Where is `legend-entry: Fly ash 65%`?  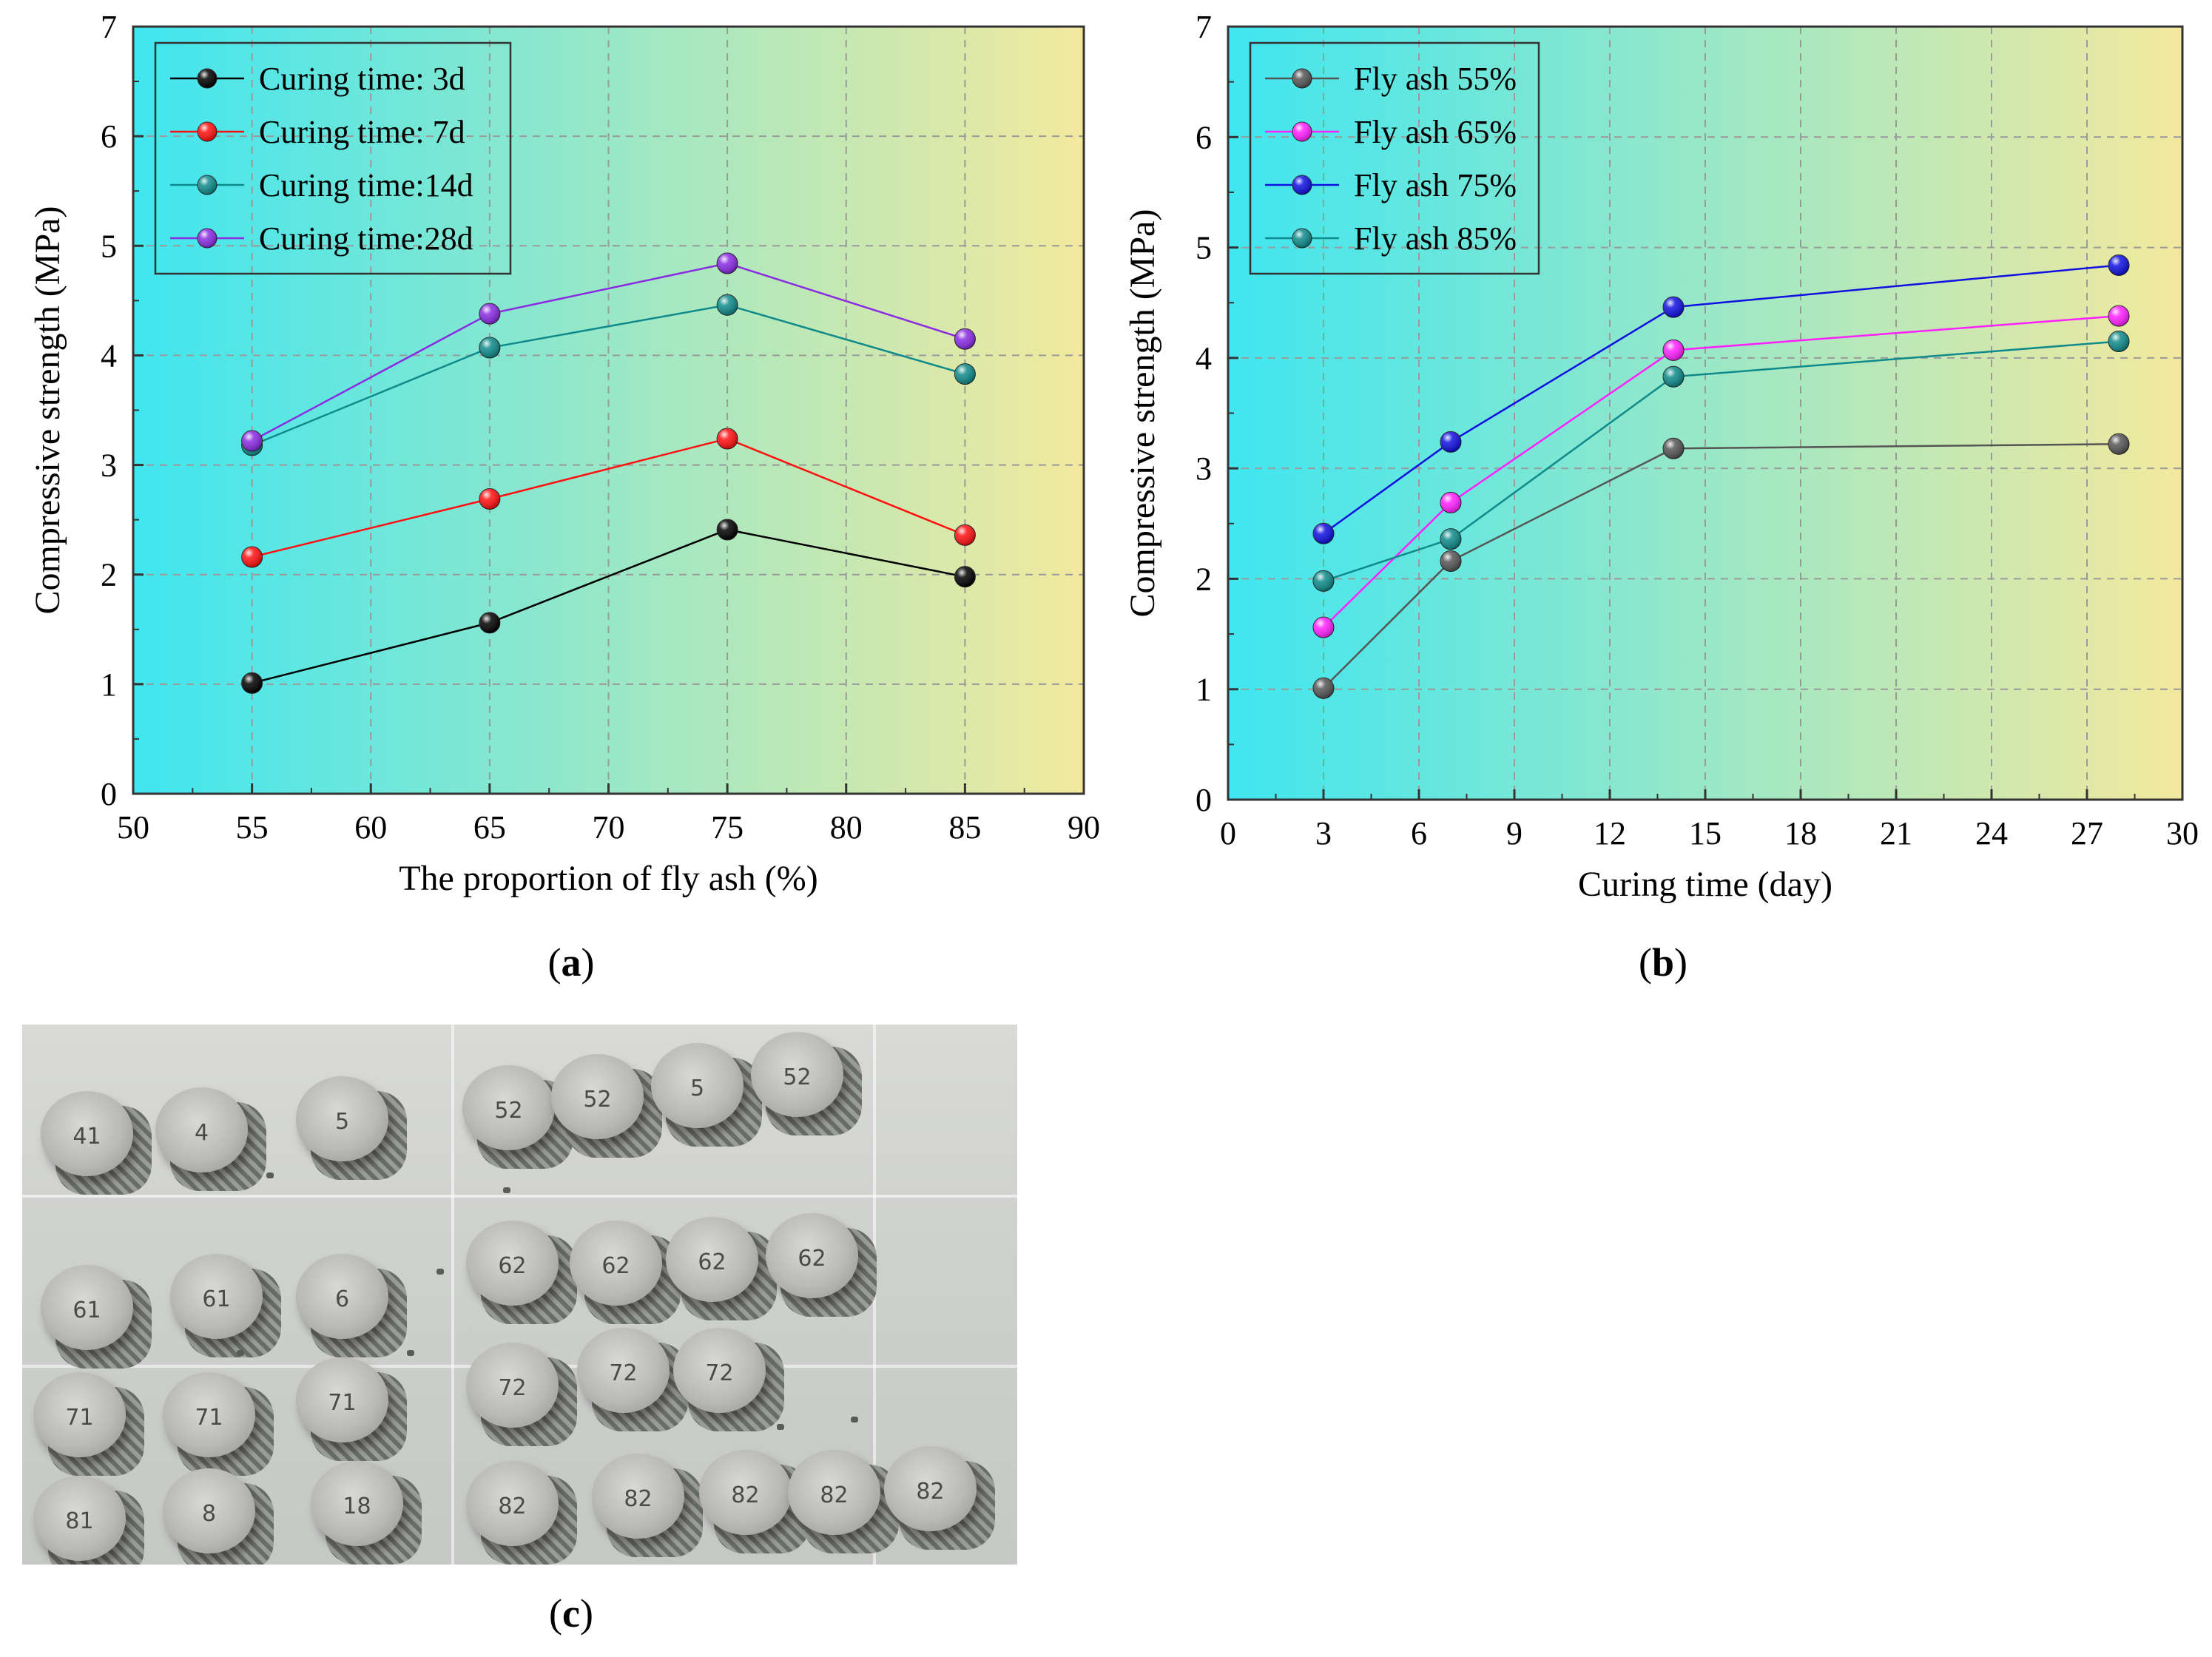
legend-entry: Fly ash 65% is located at coordinates (1435, 132).